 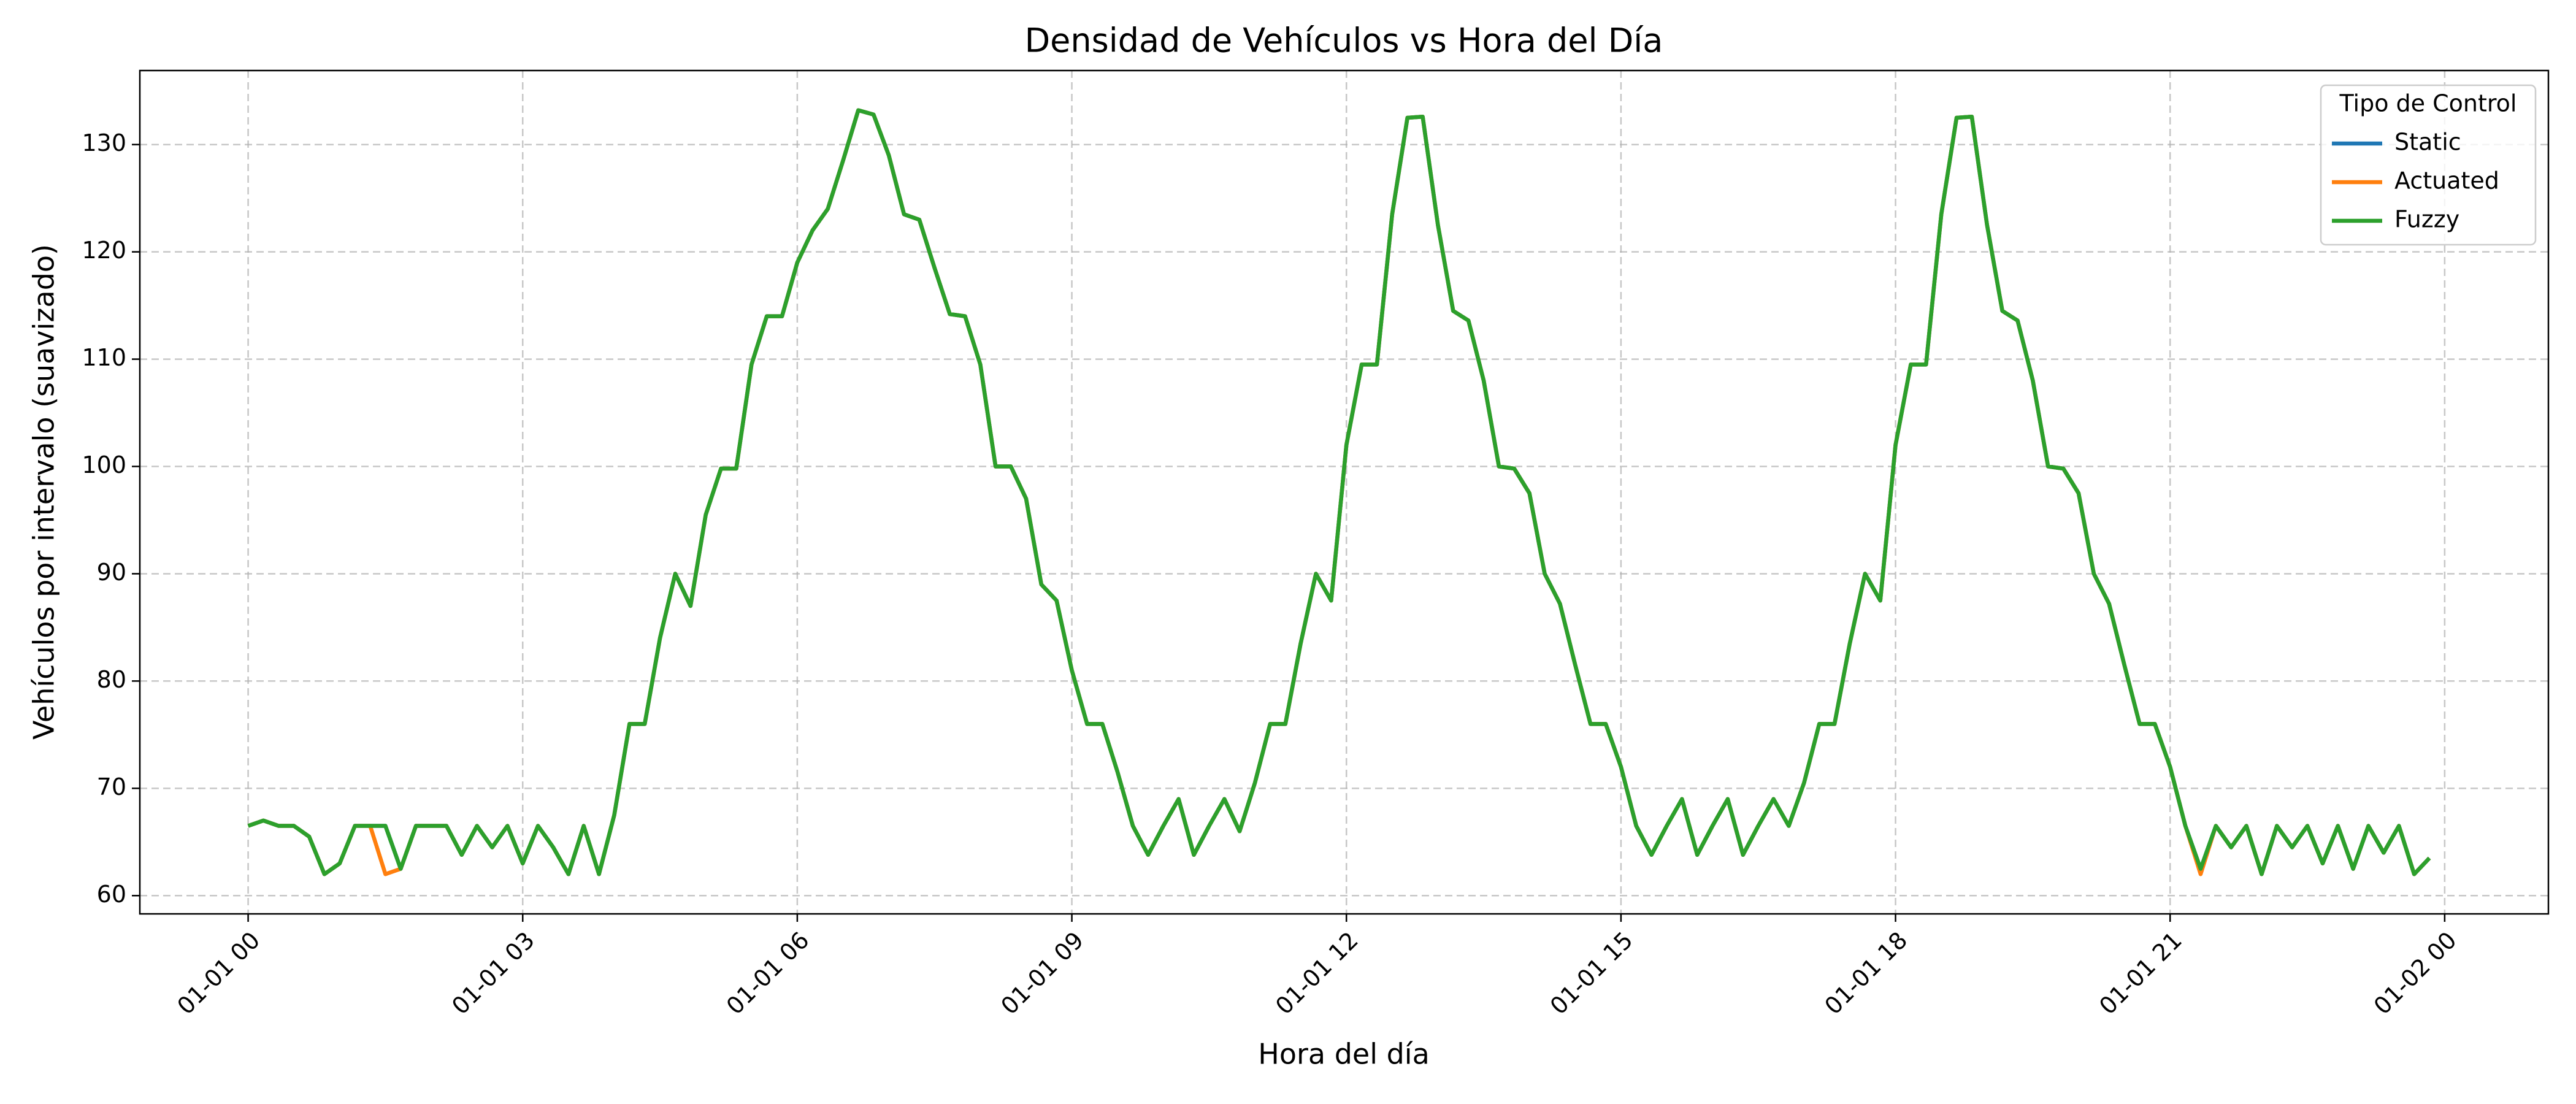 I want to click on x-tick-label: 01-01 15, so click(x=1591, y=973).